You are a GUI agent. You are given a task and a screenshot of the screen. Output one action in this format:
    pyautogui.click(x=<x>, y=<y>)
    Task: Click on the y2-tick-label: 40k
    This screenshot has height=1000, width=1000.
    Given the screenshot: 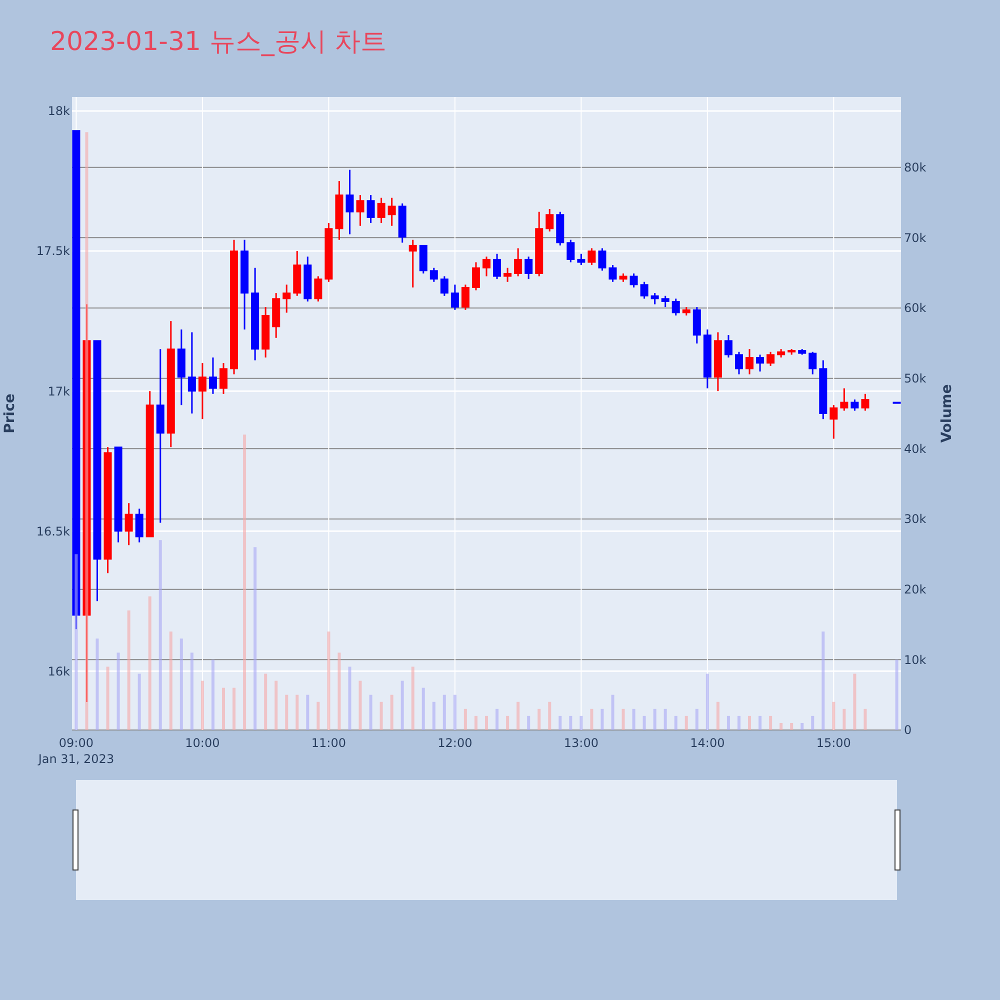 What is the action you would take?
    pyautogui.click(x=915, y=449)
    